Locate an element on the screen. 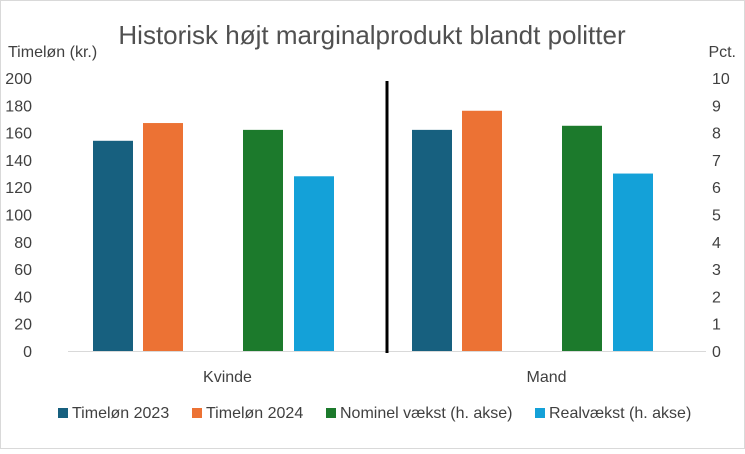 The image size is (745, 454). legend-item: Timeløn 2024 is located at coordinates (247, 413).